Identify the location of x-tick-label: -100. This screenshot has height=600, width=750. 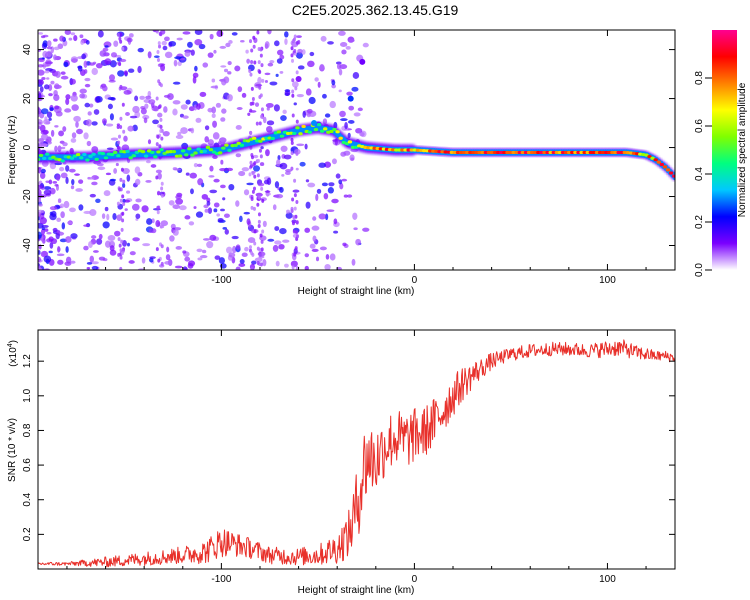
(221, 579).